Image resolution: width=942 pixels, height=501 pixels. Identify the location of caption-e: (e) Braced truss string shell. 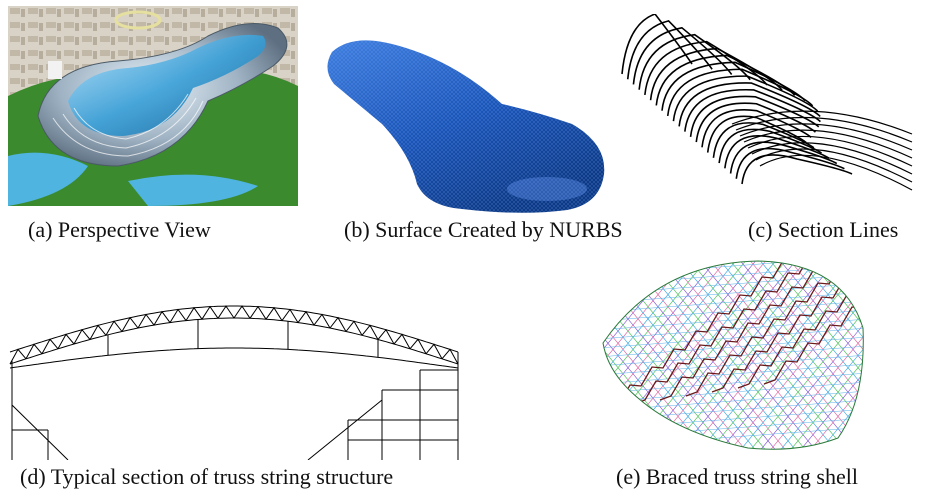
(737, 476).